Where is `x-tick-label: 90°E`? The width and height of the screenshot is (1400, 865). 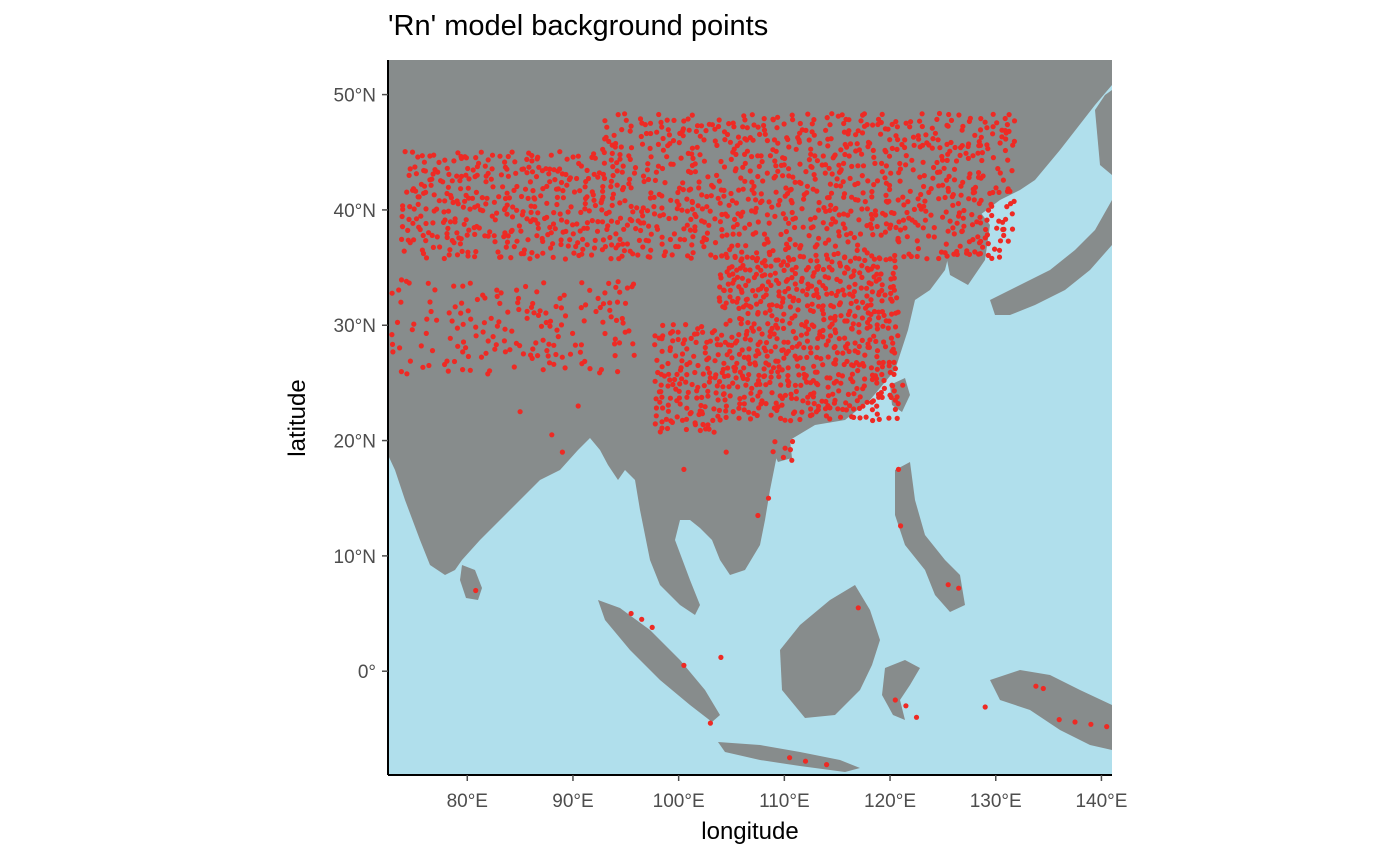 x-tick-label: 90°E is located at coordinates (572, 801).